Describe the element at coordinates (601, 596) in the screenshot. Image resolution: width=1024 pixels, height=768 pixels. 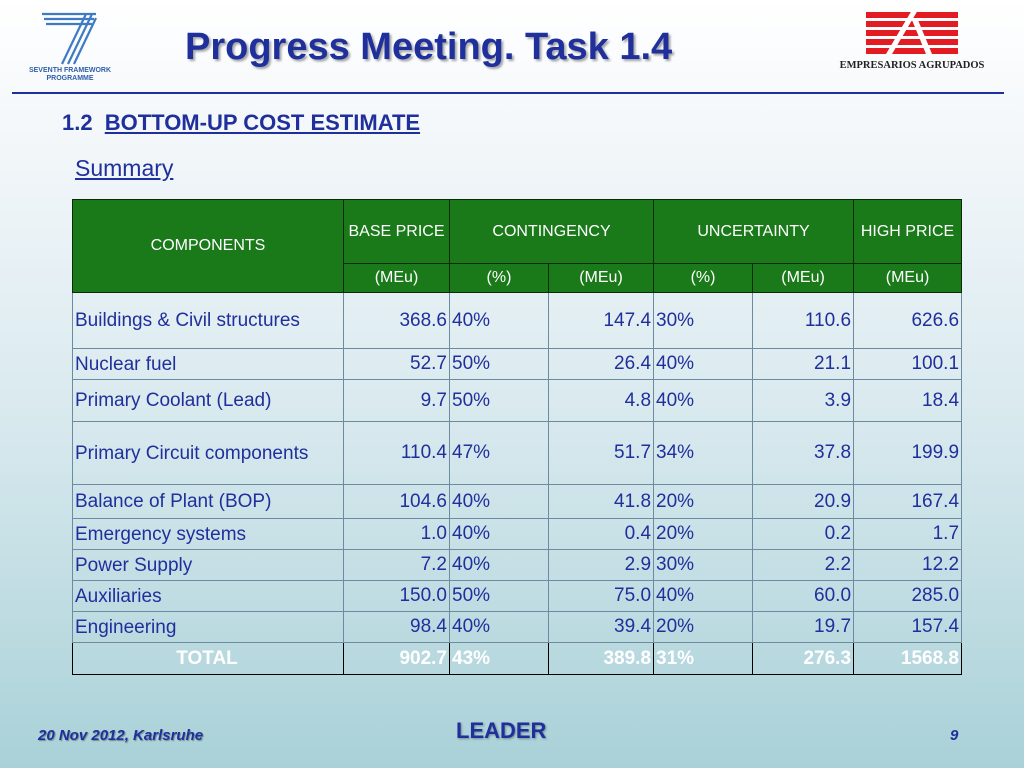
I see `contingency-meu-cell: 75.0` at that location.